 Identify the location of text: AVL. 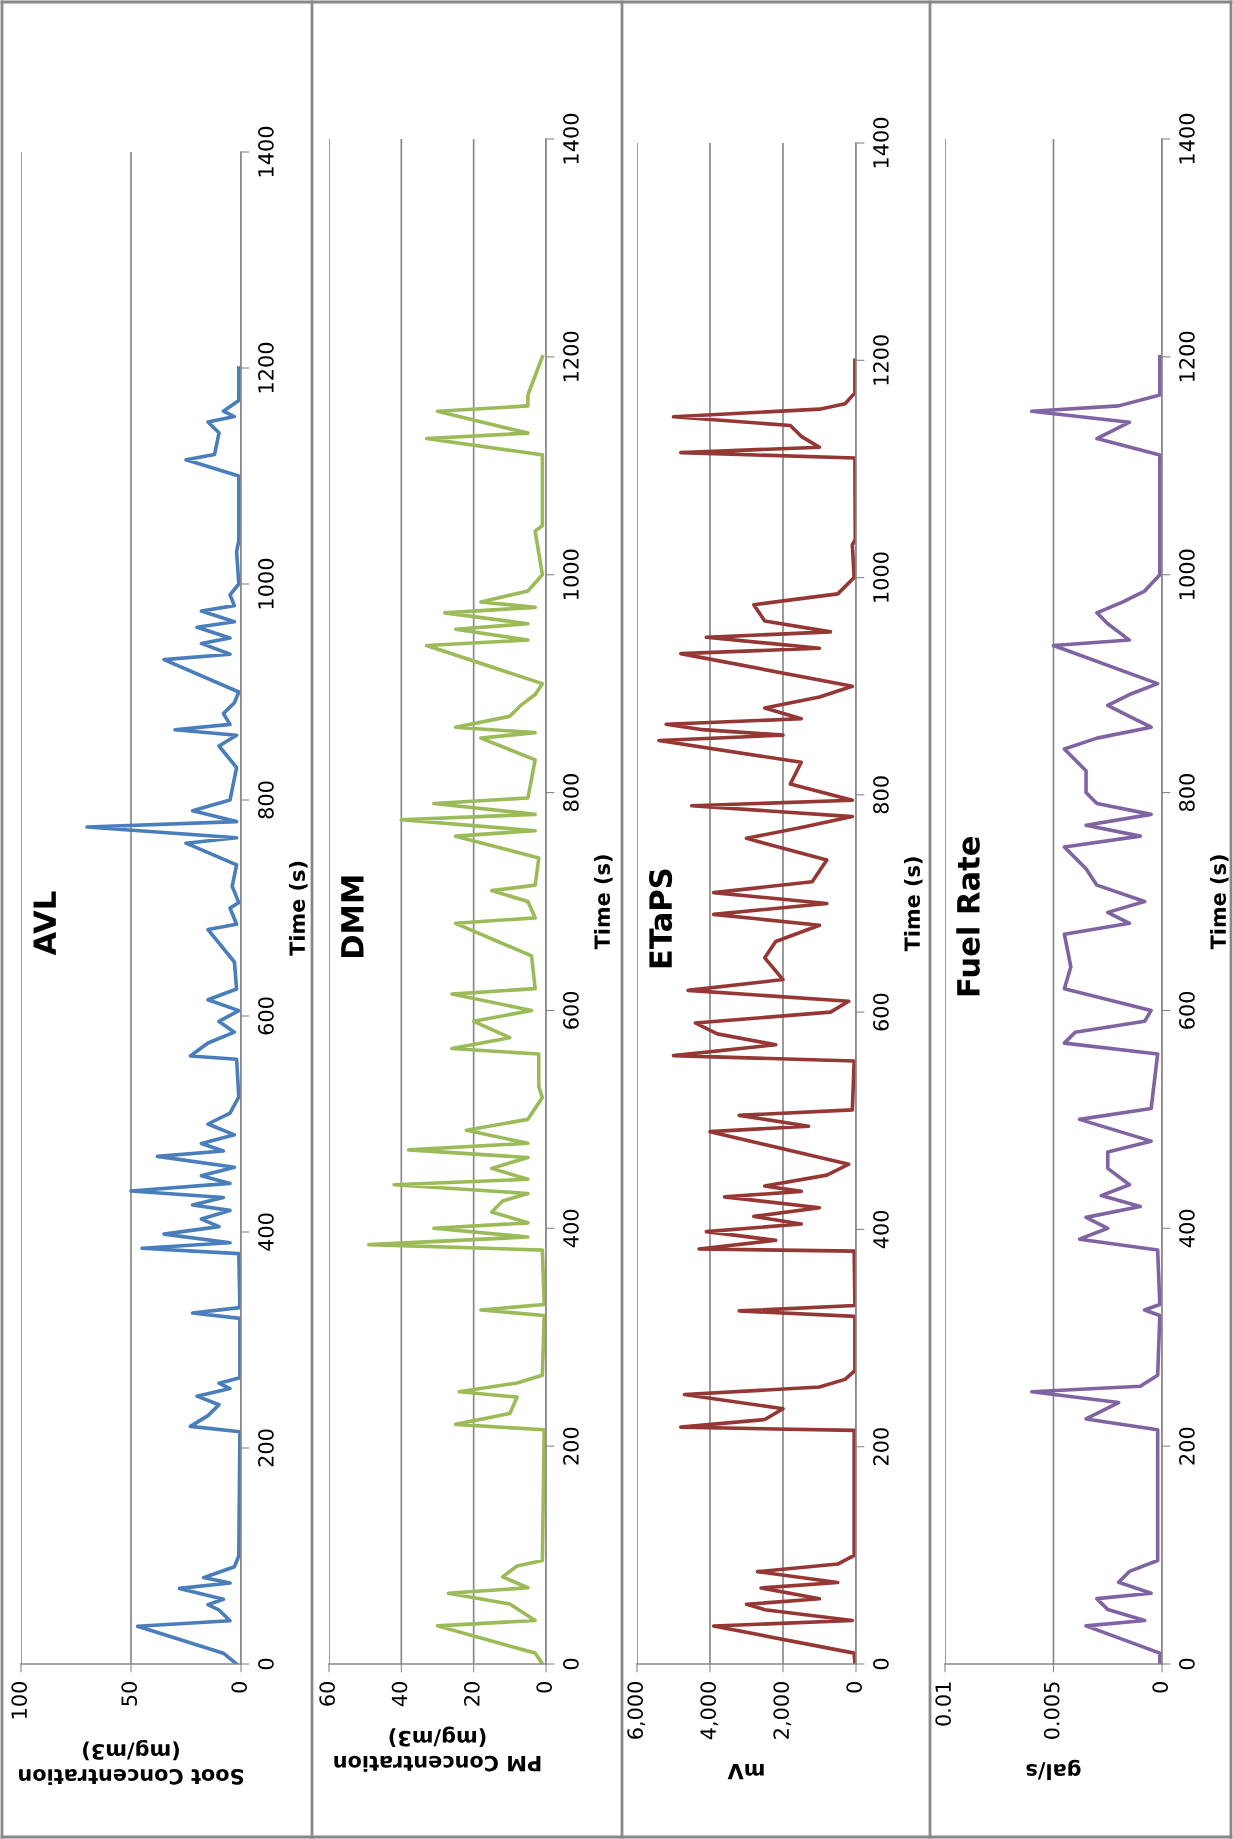
(44, 923).